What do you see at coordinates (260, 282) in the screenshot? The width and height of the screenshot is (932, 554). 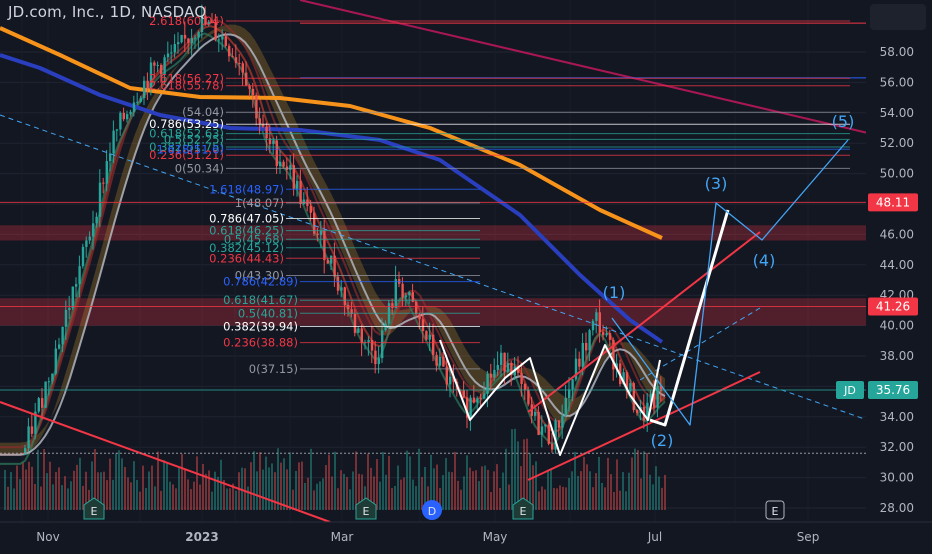 I see `fib-level-label: 0.786(42.89)` at bounding box center [260, 282].